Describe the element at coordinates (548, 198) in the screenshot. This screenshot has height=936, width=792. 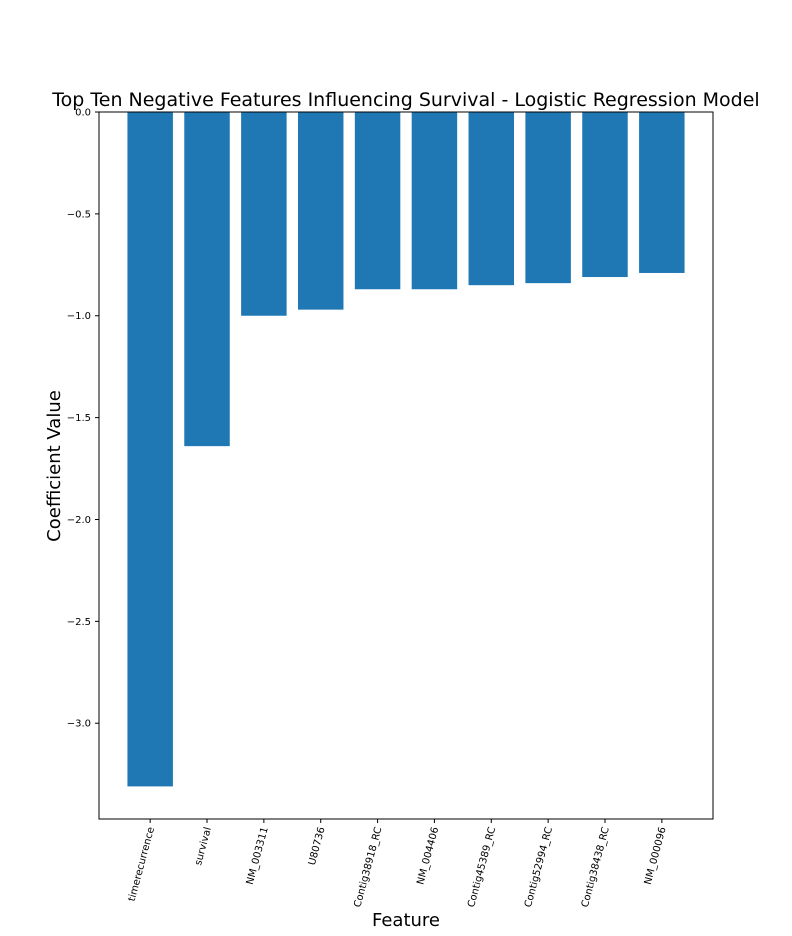
I see `bar-Contig52994_RC` at that location.